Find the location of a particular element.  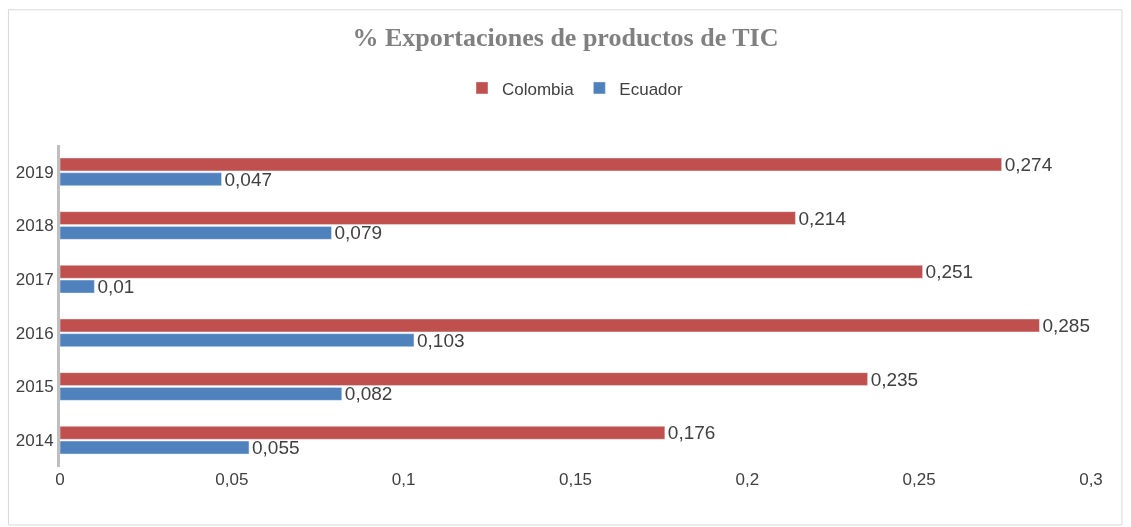

legend-label: Ecuador is located at coordinates (651, 89).